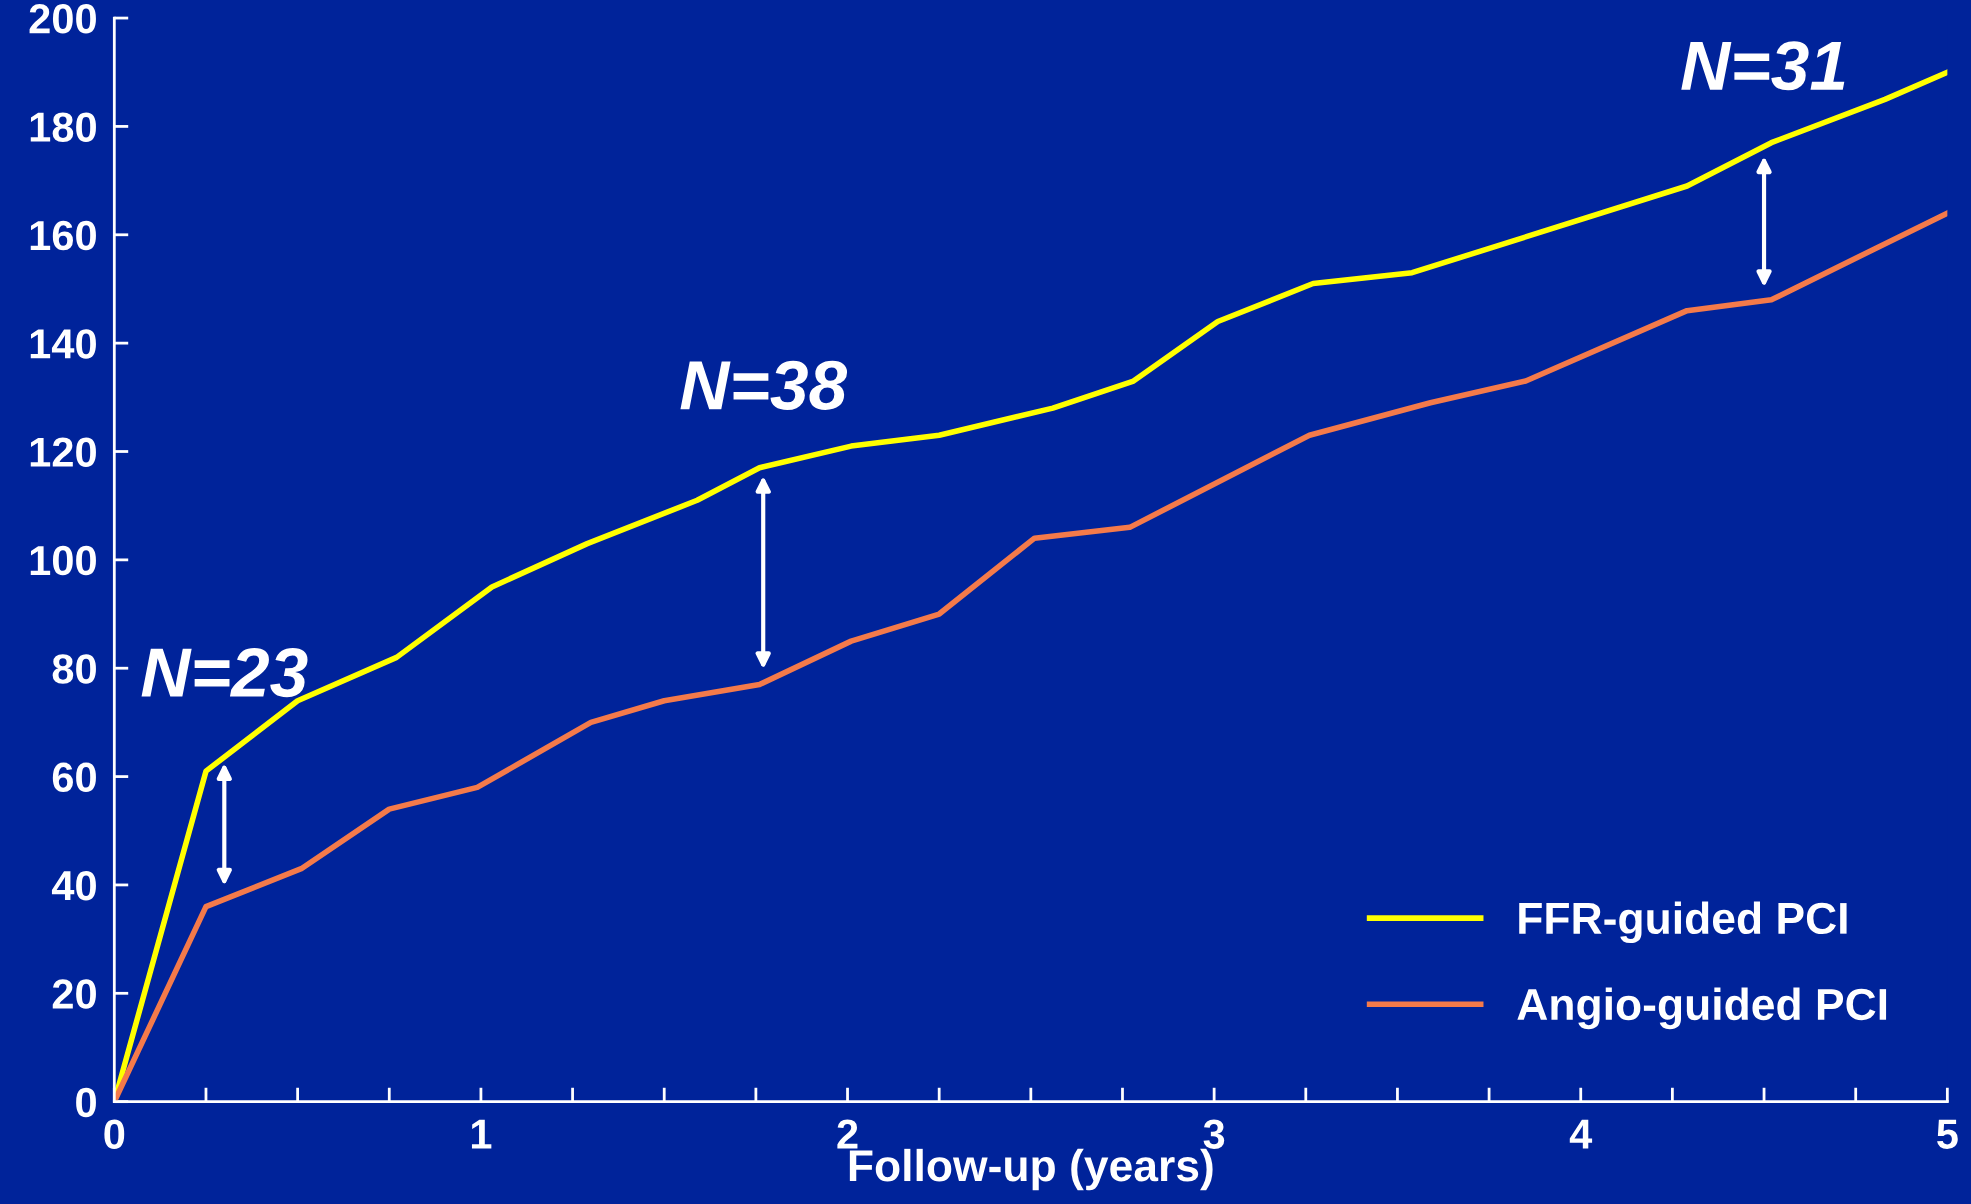 This screenshot has height=1204, width=1971. What do you see at coordinates (1763, 66) in the screenshot?
I see `annotation: N=31` at bounding box center [1763, 66].